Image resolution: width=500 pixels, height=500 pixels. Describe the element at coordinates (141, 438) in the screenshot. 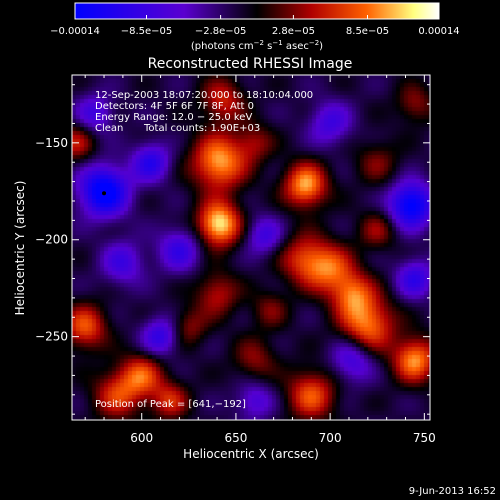

I see `x-tick-label: 600` at that location.